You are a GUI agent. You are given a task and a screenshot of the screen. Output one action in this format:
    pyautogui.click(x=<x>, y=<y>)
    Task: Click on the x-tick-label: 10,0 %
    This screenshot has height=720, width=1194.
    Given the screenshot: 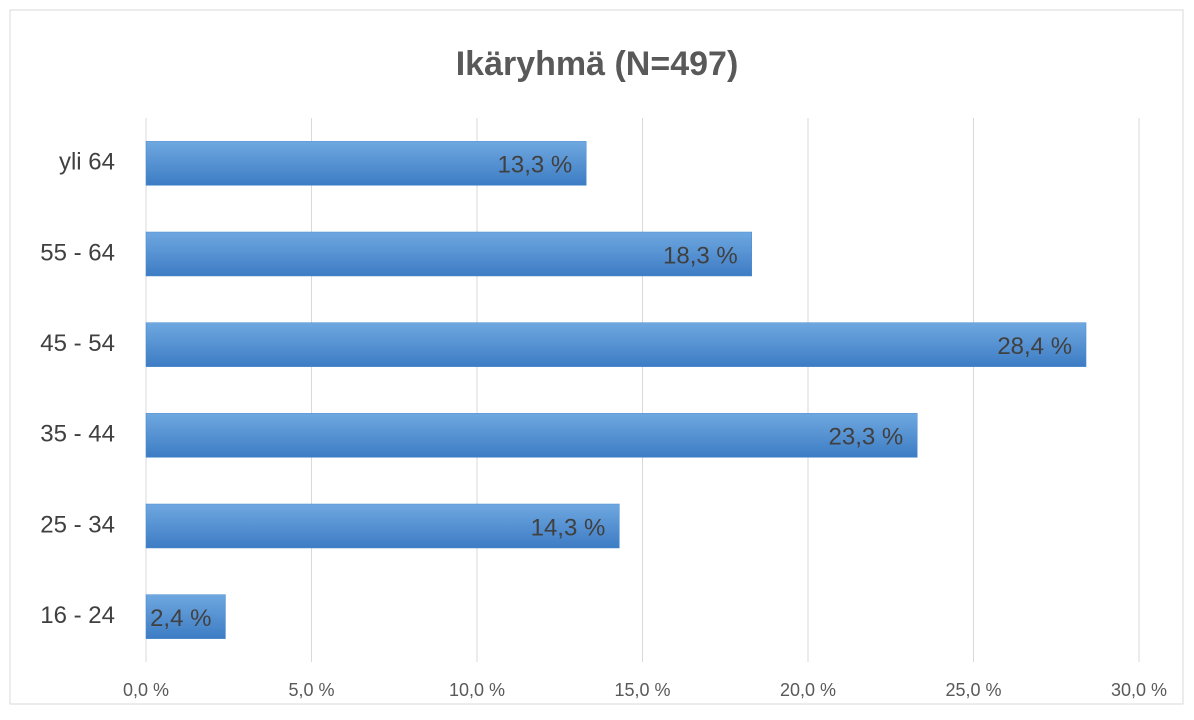 What is the action you would take?
    pyautogui.click(x=477, y=690)
    